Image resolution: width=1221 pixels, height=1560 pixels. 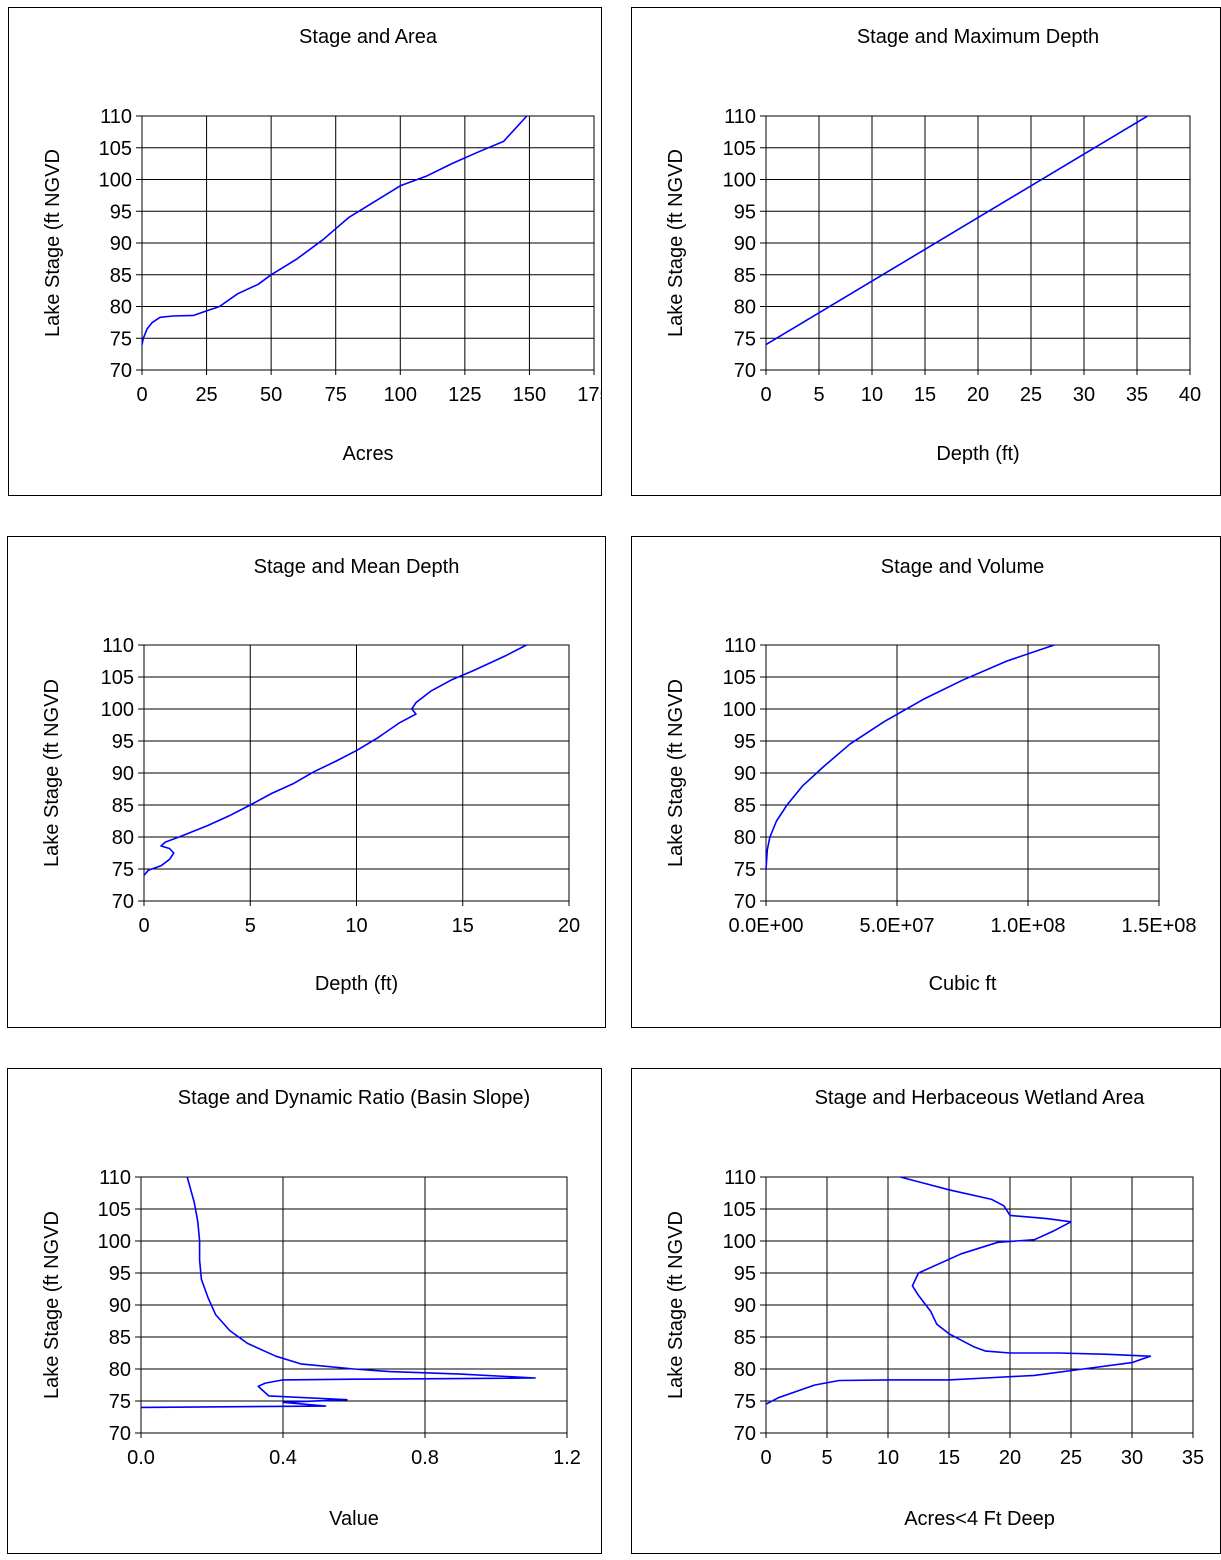 What do you see at coordinates (1190, 395) in the screenshot?
I see `x-tick-label: 40` at bounding box center [1190, 395].